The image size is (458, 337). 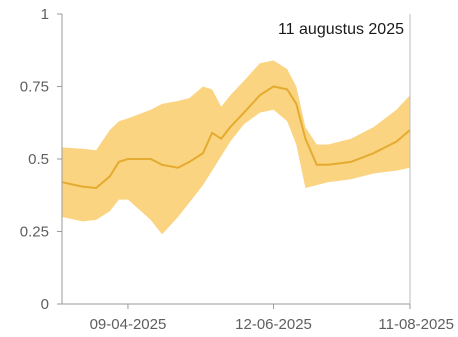 What do you see at coordinates (128, 324) in the screenshot?
I see `x-tick-label: 09-04-2025` at bounding box center [128, 324].